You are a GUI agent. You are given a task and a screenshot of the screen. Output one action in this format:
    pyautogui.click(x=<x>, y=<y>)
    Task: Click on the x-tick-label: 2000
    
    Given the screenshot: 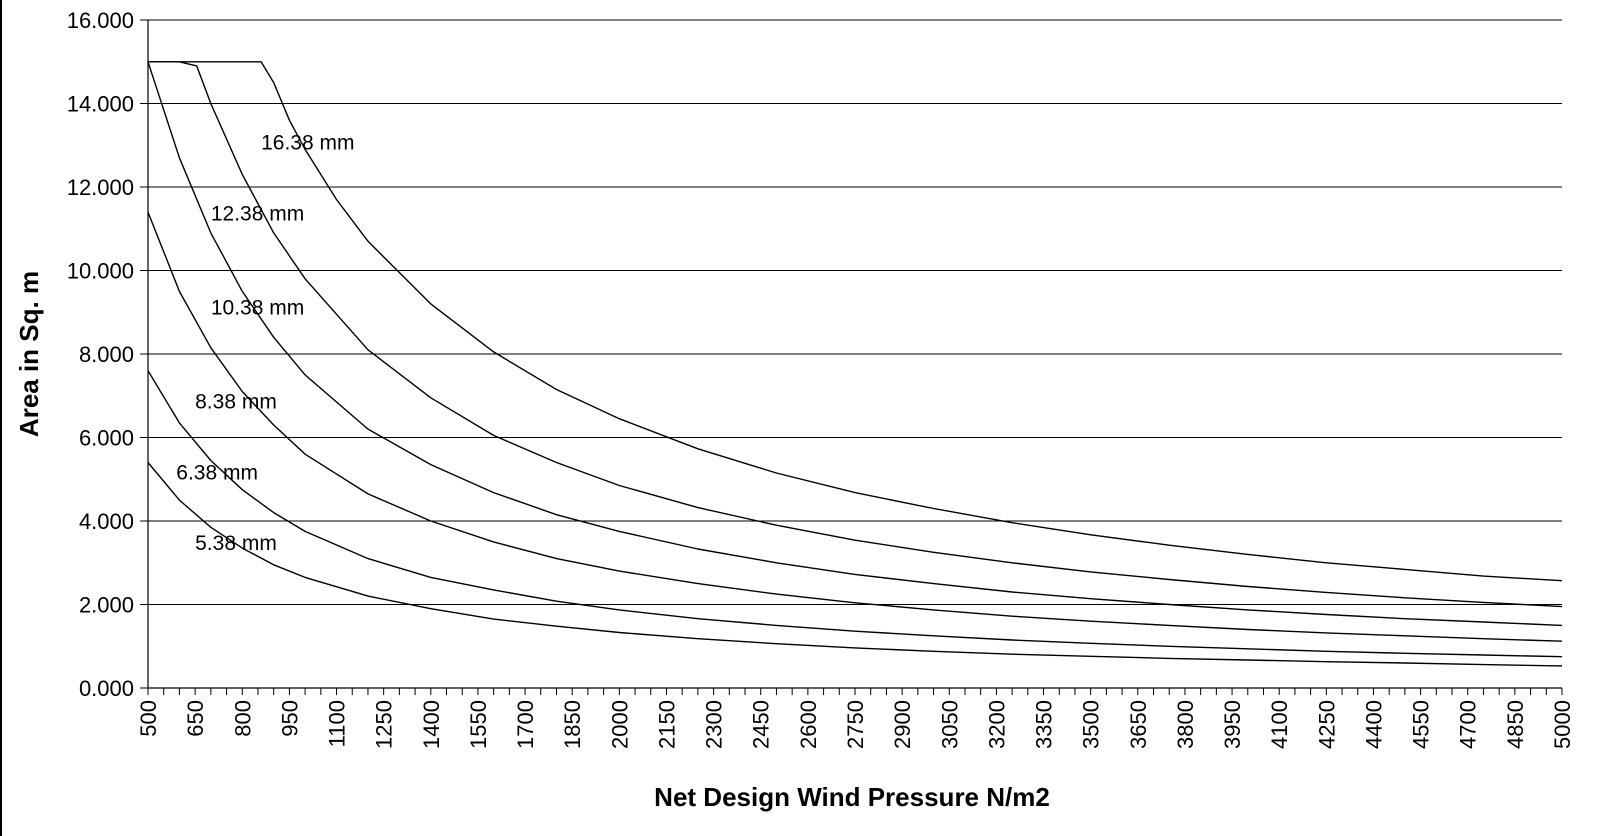 What is the action you would take?
    pyautogui.click(x=619, y=724)
    